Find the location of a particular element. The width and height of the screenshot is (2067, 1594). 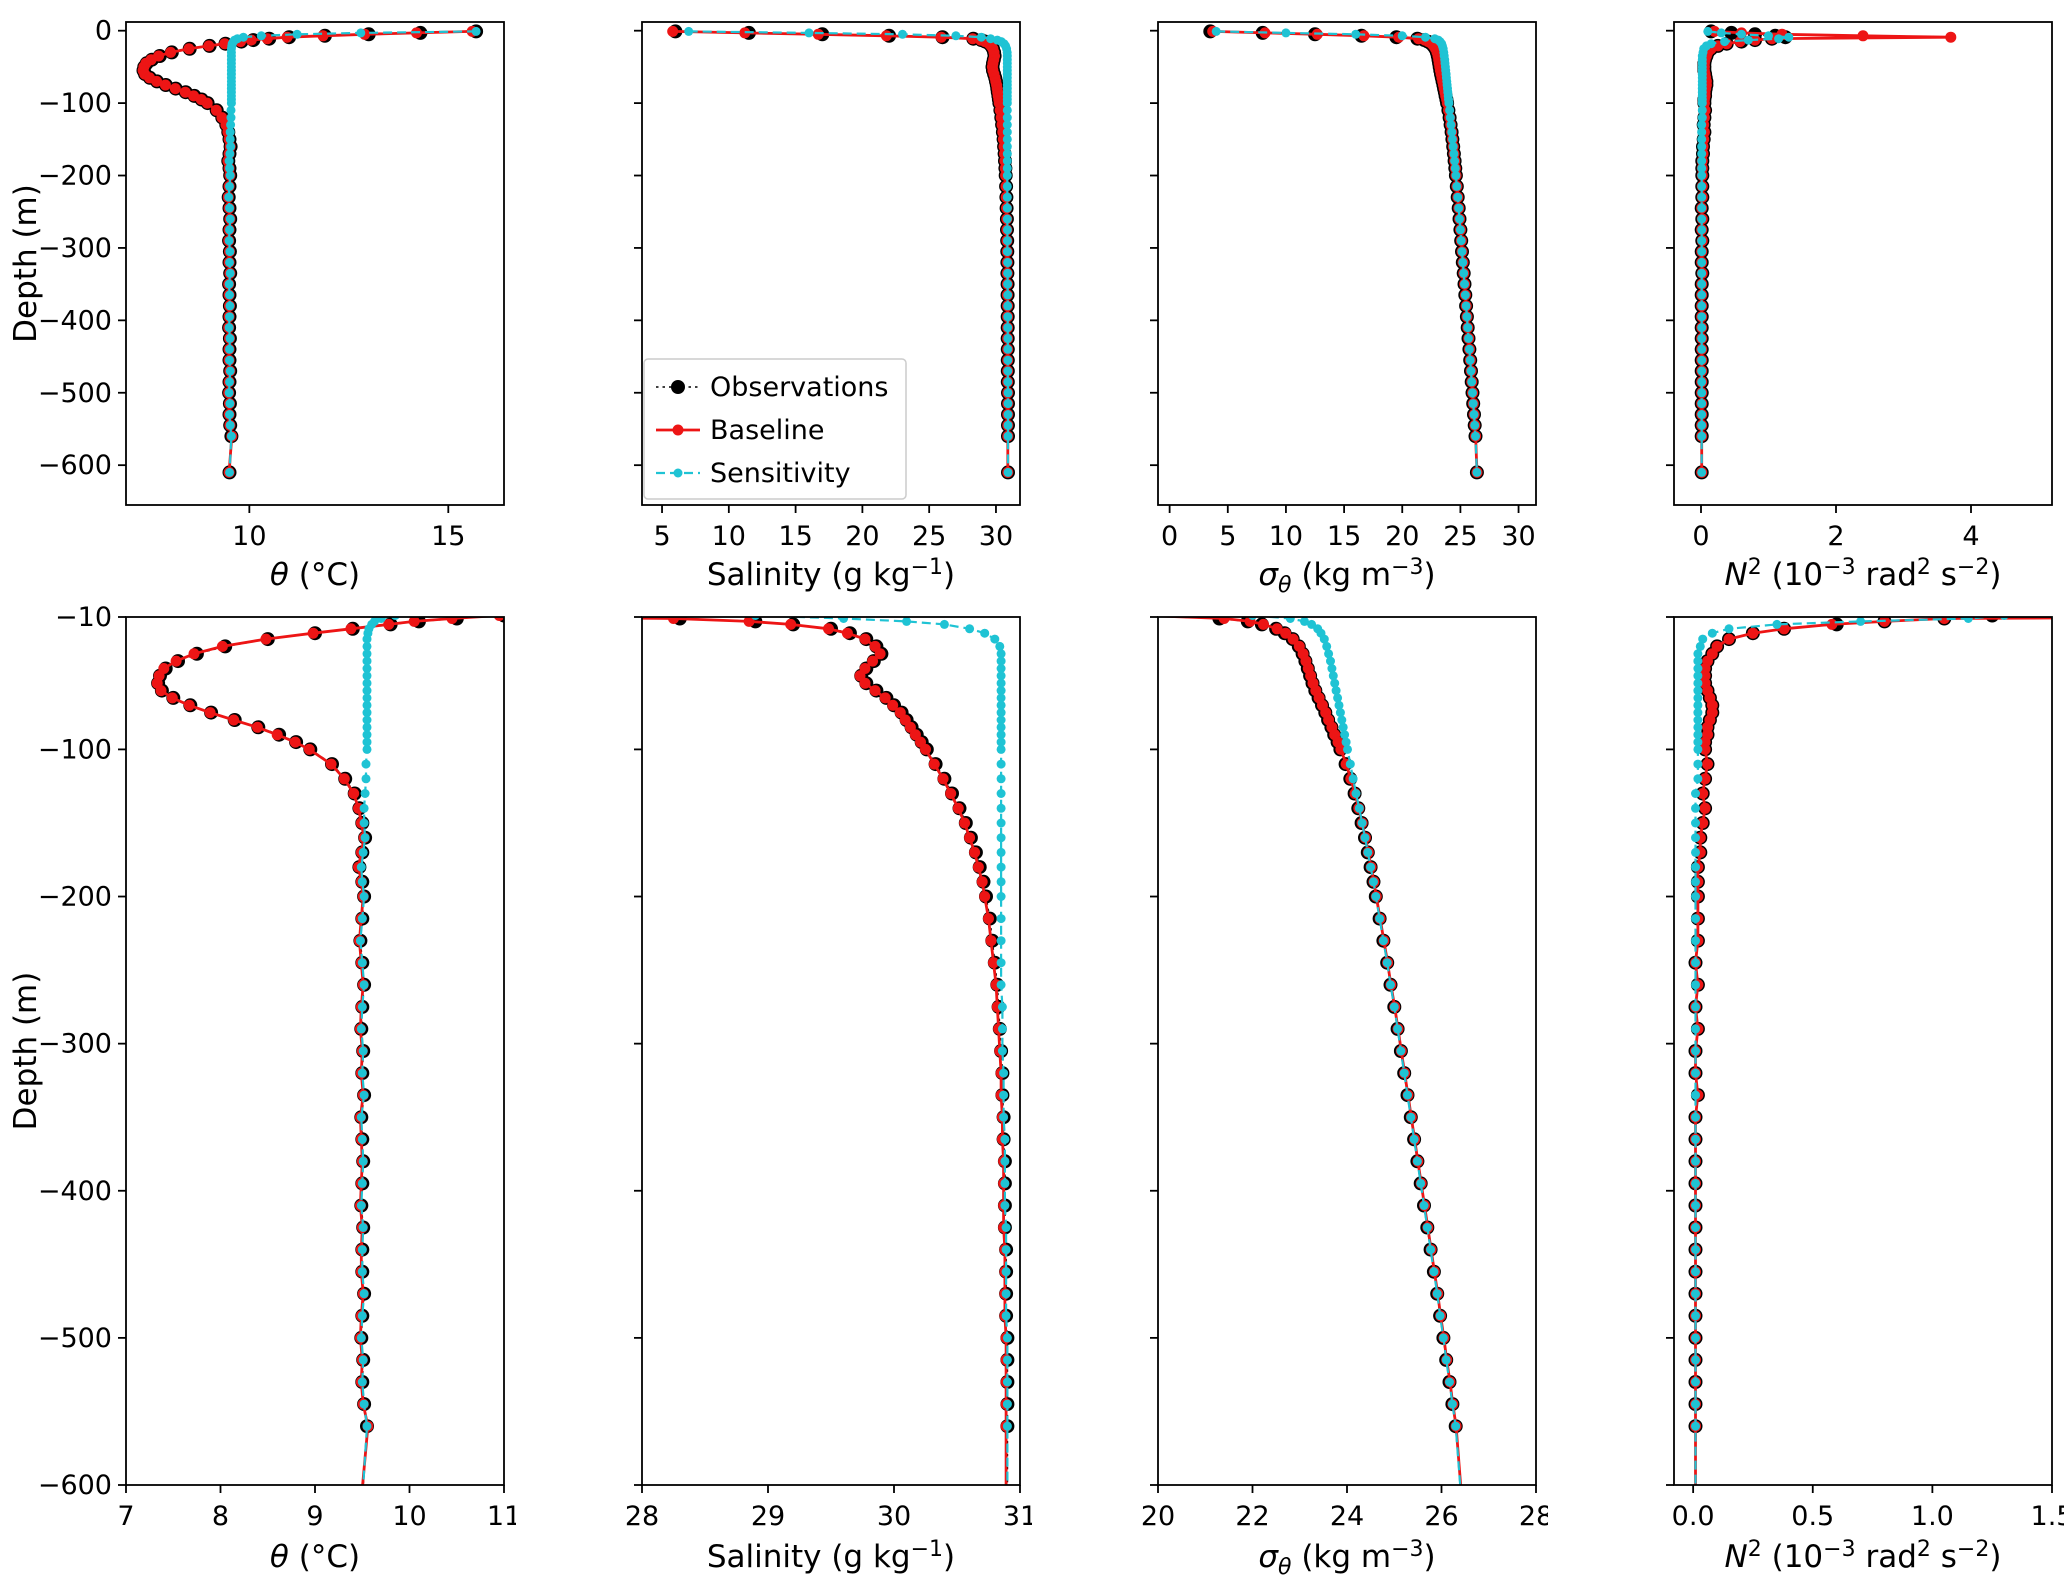

x-tick-label: 24 is located at coordinates (1347, 1516).